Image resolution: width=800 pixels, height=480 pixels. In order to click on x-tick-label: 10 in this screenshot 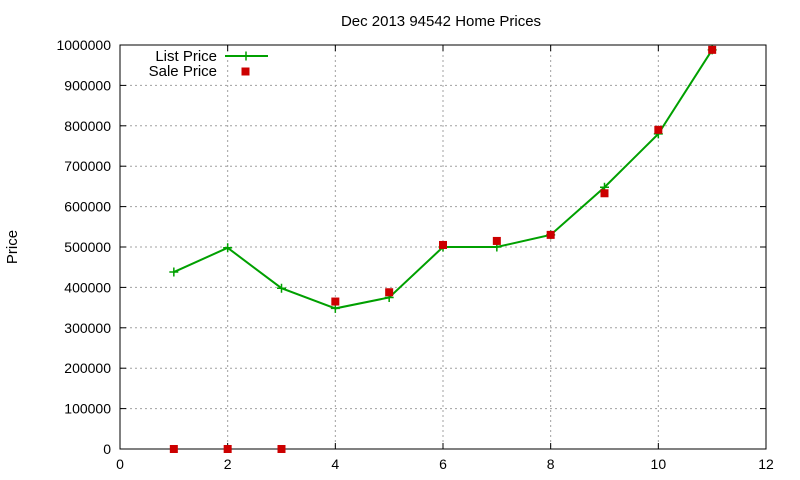, I will do `click(659, 464)`.